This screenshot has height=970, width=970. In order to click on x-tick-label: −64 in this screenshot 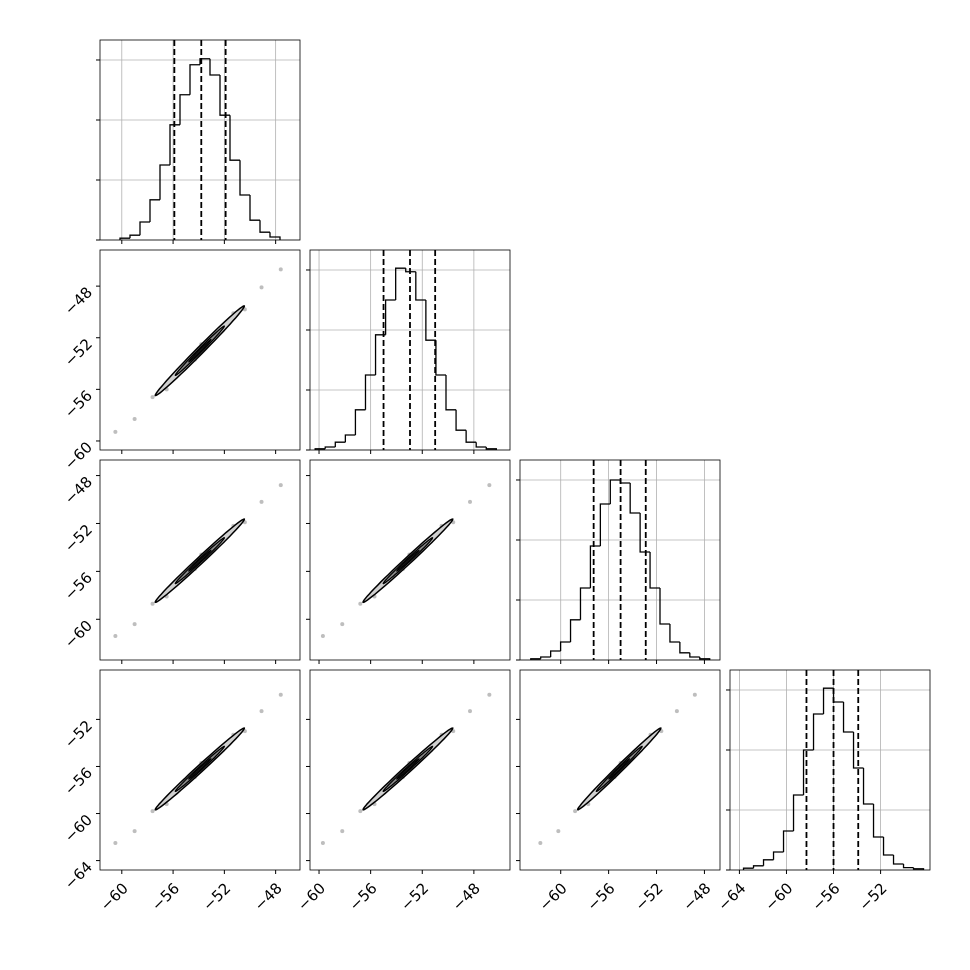, I will do `click(731, 896)`.